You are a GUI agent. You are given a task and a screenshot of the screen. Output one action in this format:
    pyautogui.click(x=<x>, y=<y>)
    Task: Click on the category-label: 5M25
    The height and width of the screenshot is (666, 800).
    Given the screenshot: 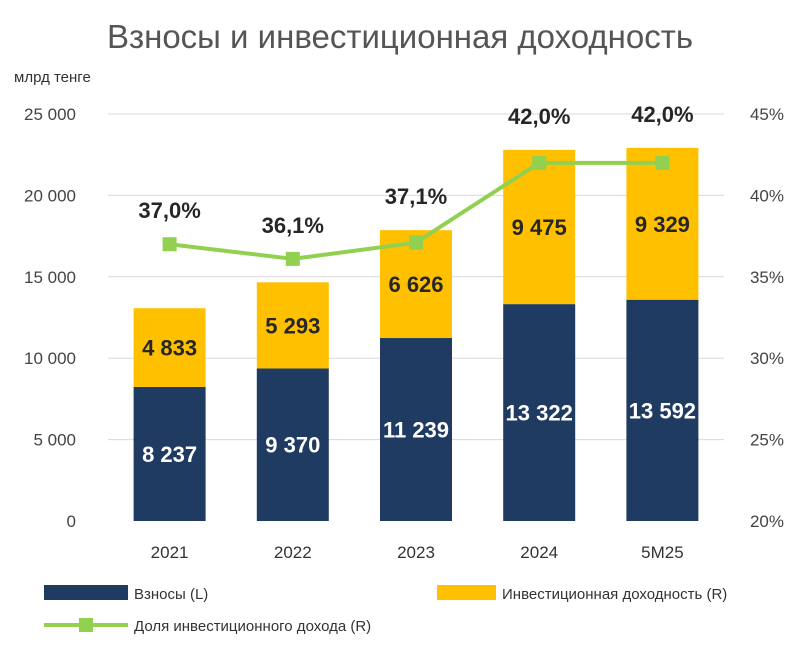 What is the action you would take?
    pyautogui.click(x=662, y=552)
    